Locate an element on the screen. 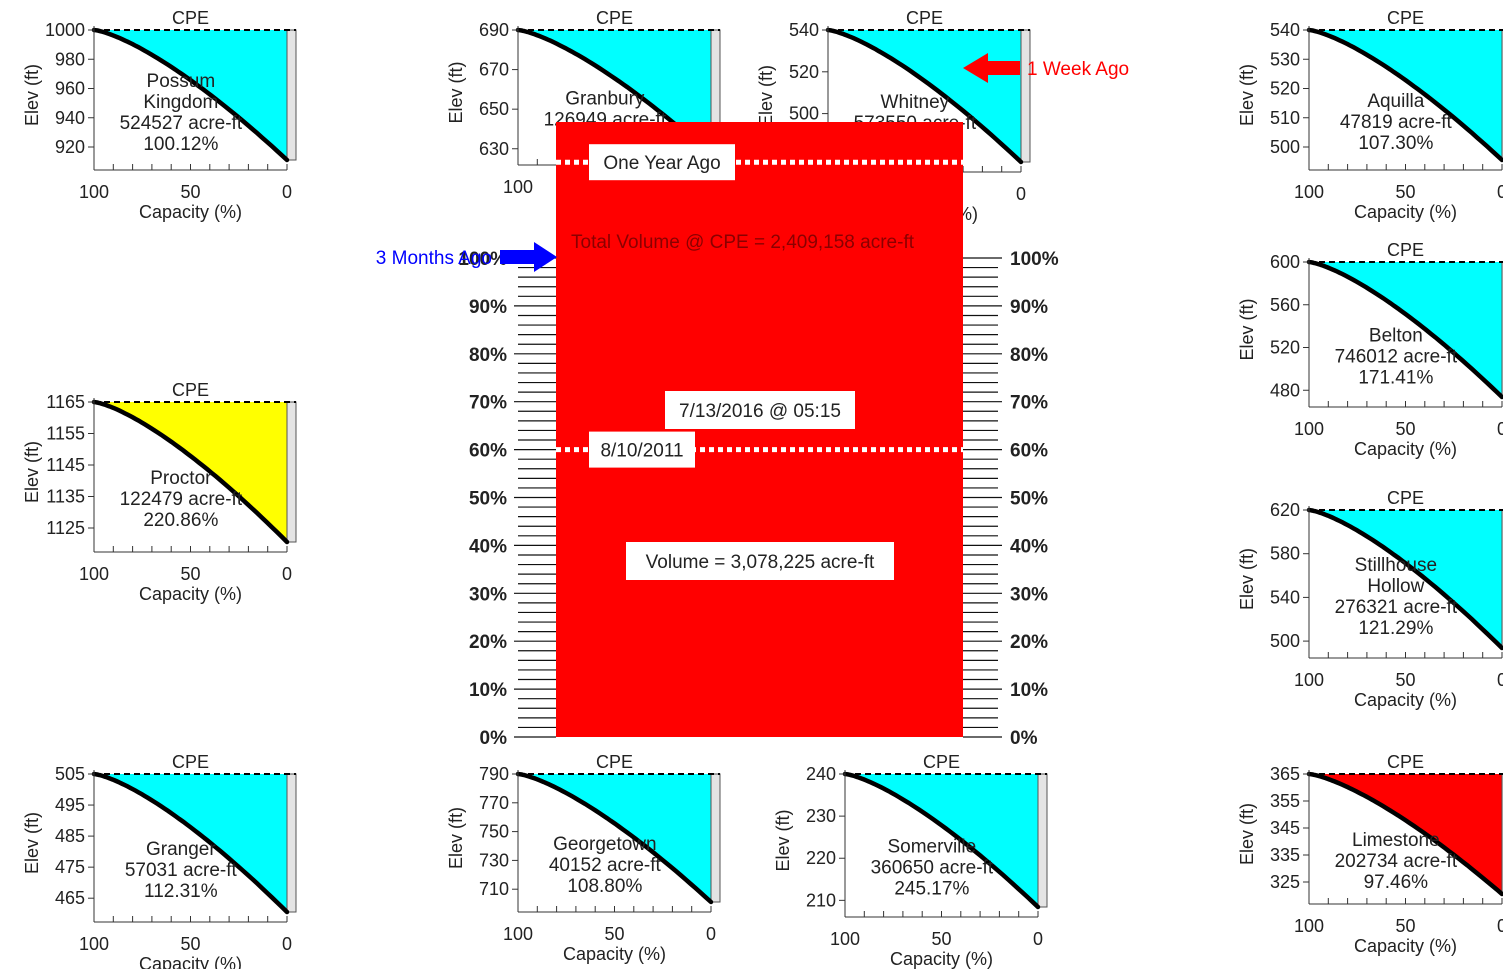 This screenshot has width=1503, height=969. y-tick-label: 940 is located at coordinates (70, 118).